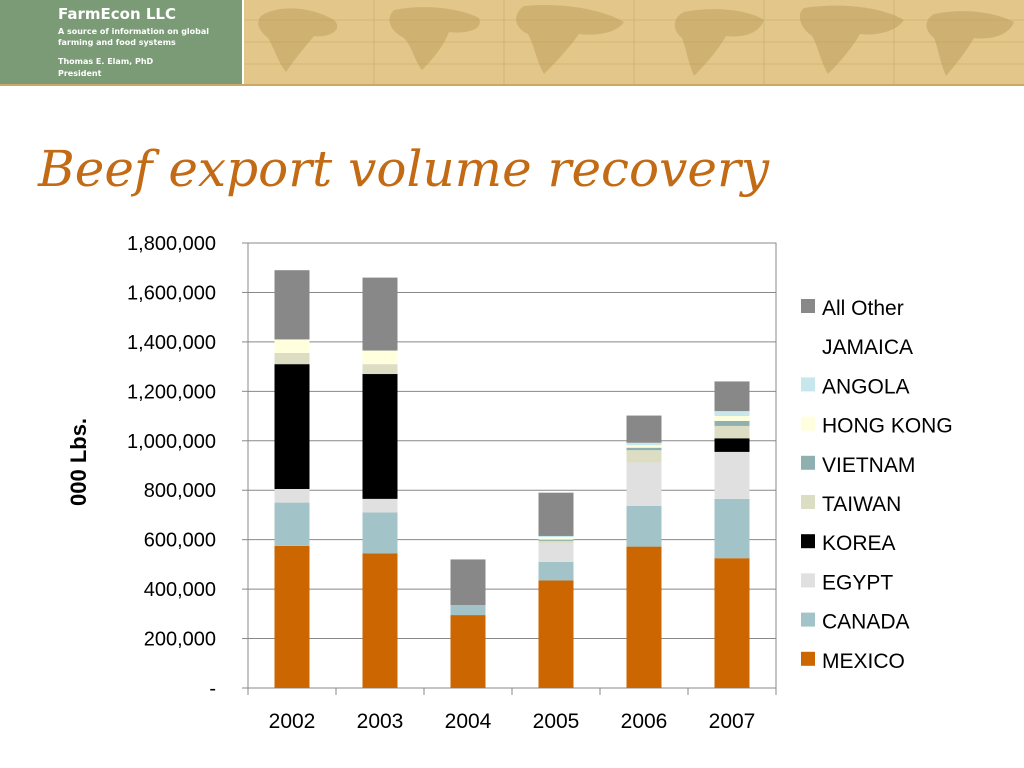  Describe the element at coordinates (857, 582) in the screenshot. I see `legend-label: EGYPT` at that location.